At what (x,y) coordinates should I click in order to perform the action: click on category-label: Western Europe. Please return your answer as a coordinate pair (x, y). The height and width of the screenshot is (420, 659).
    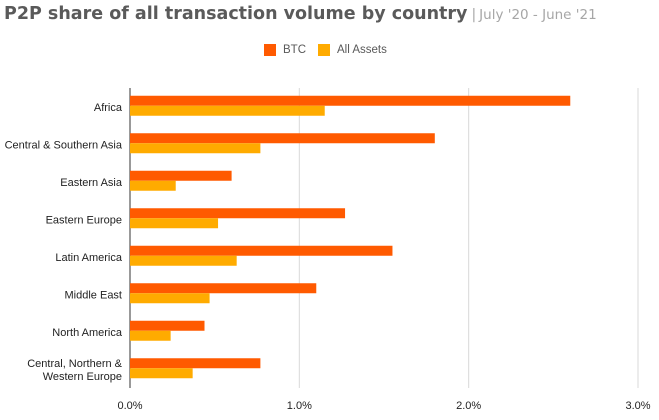
    Looking at the image, I should click on (82, 377).